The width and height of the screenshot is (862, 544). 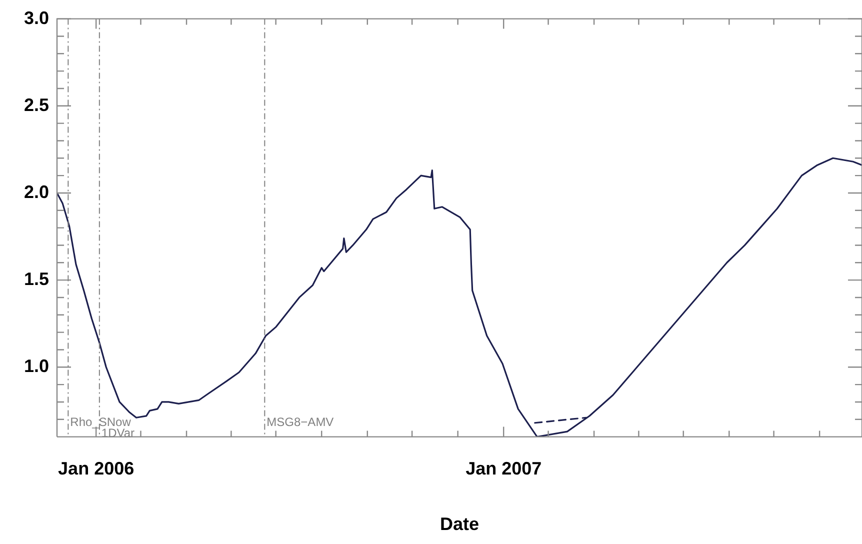 I want to click on y-tick-label: 1.5, so click(x=36, y=279).